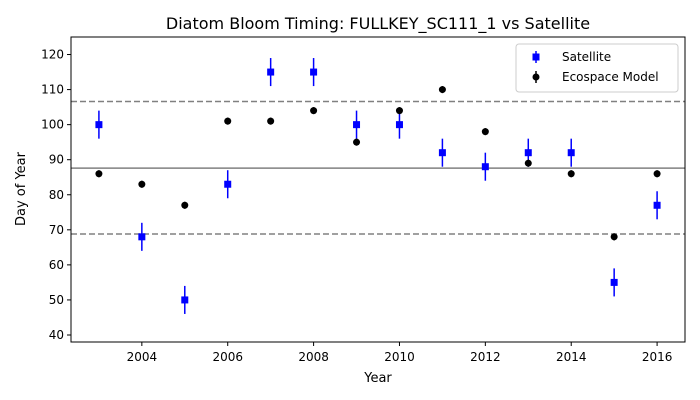 The image size is (700, 400). I want to click on y-tick-label: 50, so click(56, 300).